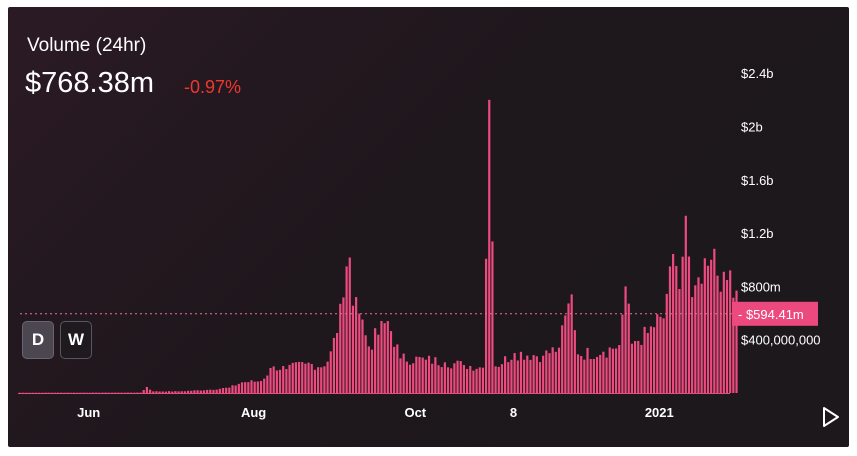 The height and width of the screenshot is (456, 857). Describe the element at coordinates (775, 313) in the screenshot. I see `current-value-label-bg` at that location.